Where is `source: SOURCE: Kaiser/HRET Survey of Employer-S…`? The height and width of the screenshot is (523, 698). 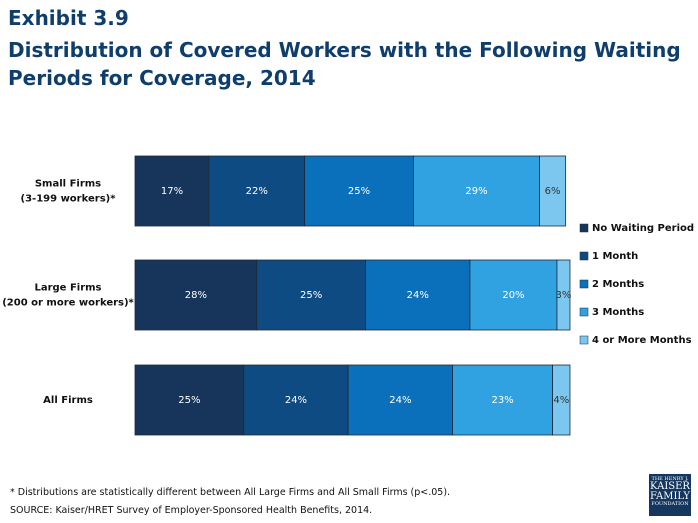 source: SOURCE: Kaiser/HRET Survey of Employer-S… is located at coordinates (191, 510).